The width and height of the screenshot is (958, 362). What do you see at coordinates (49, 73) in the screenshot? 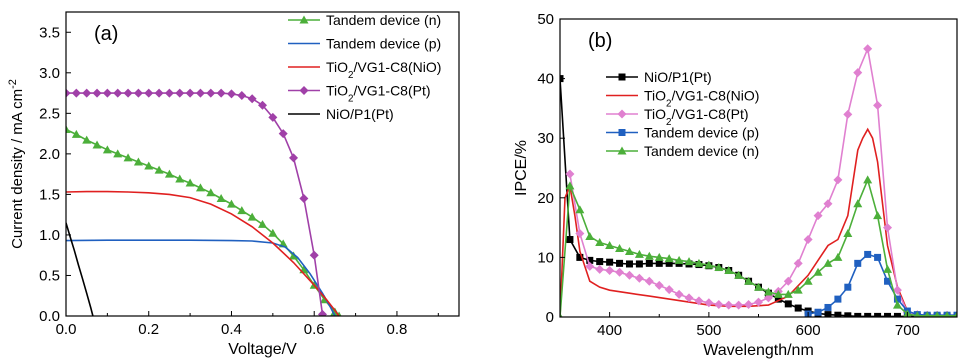
I see `y-tick-label: 3.0` at bounding box center [49, 73].